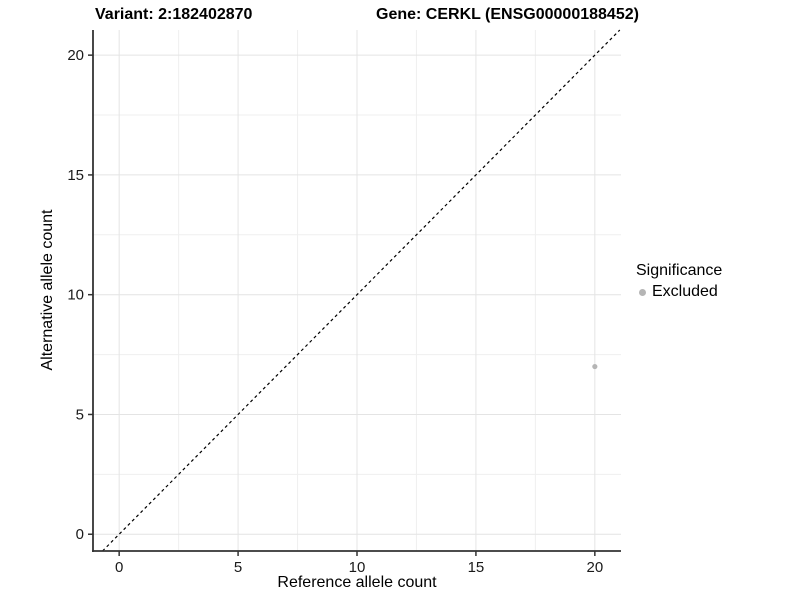 Image resolution: width=800 pixels, height=600 pixels. Describe the element at coordinates (357, 567) in the screenshot. I see `x-tick-label: 10` at that location.